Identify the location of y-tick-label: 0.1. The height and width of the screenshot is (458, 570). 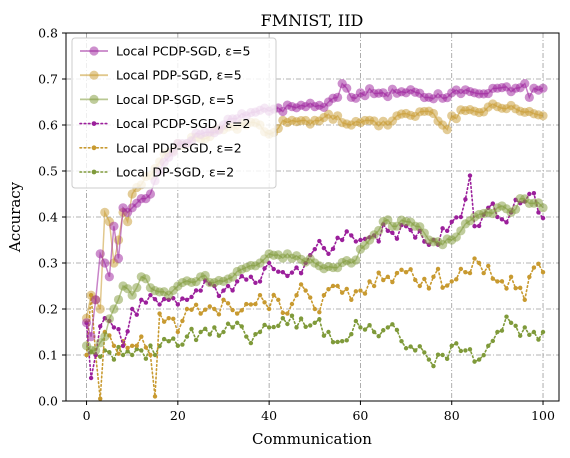
(48, 355).